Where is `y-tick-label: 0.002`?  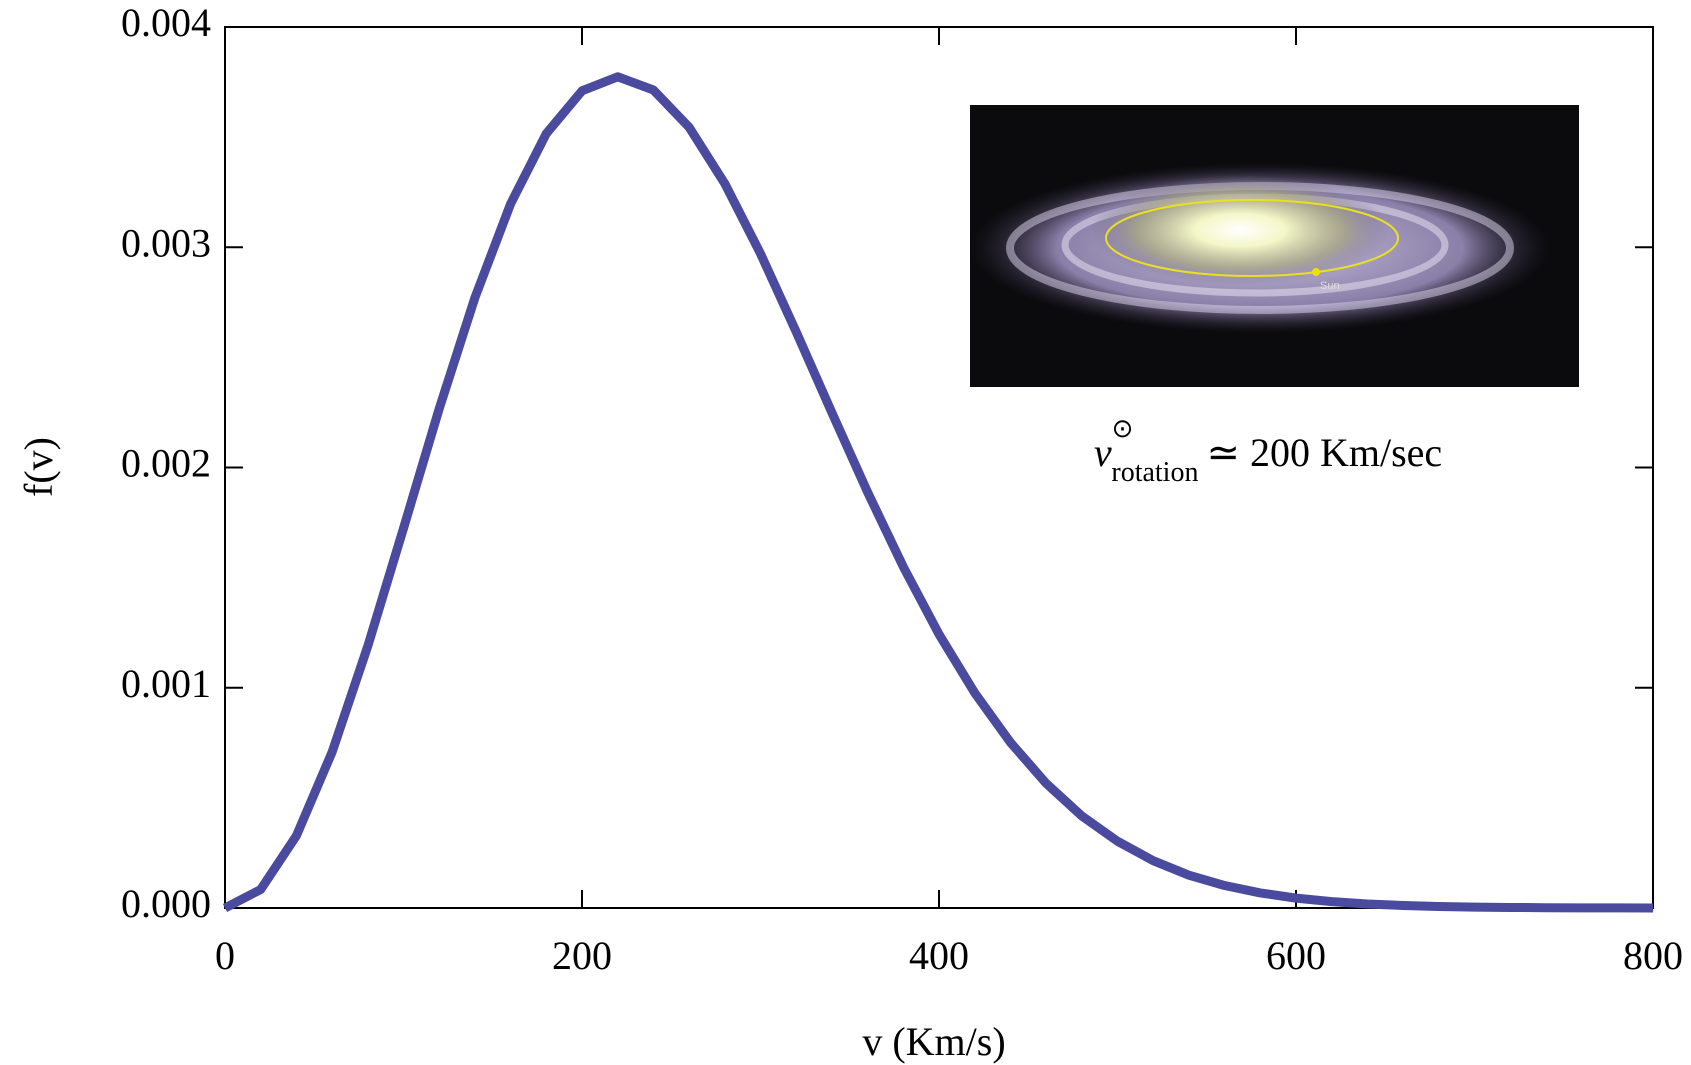 y-tick-label: 0.002 is located at coordinates (166, 463).